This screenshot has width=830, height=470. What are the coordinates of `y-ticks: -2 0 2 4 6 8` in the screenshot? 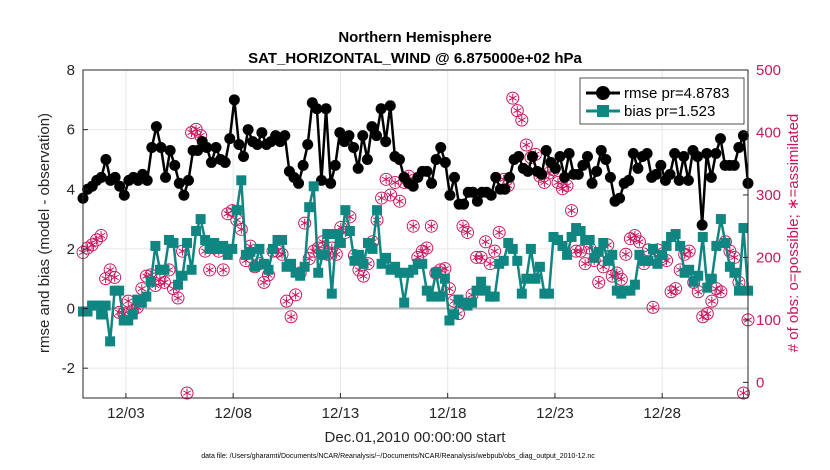 It's located at (75, 219).